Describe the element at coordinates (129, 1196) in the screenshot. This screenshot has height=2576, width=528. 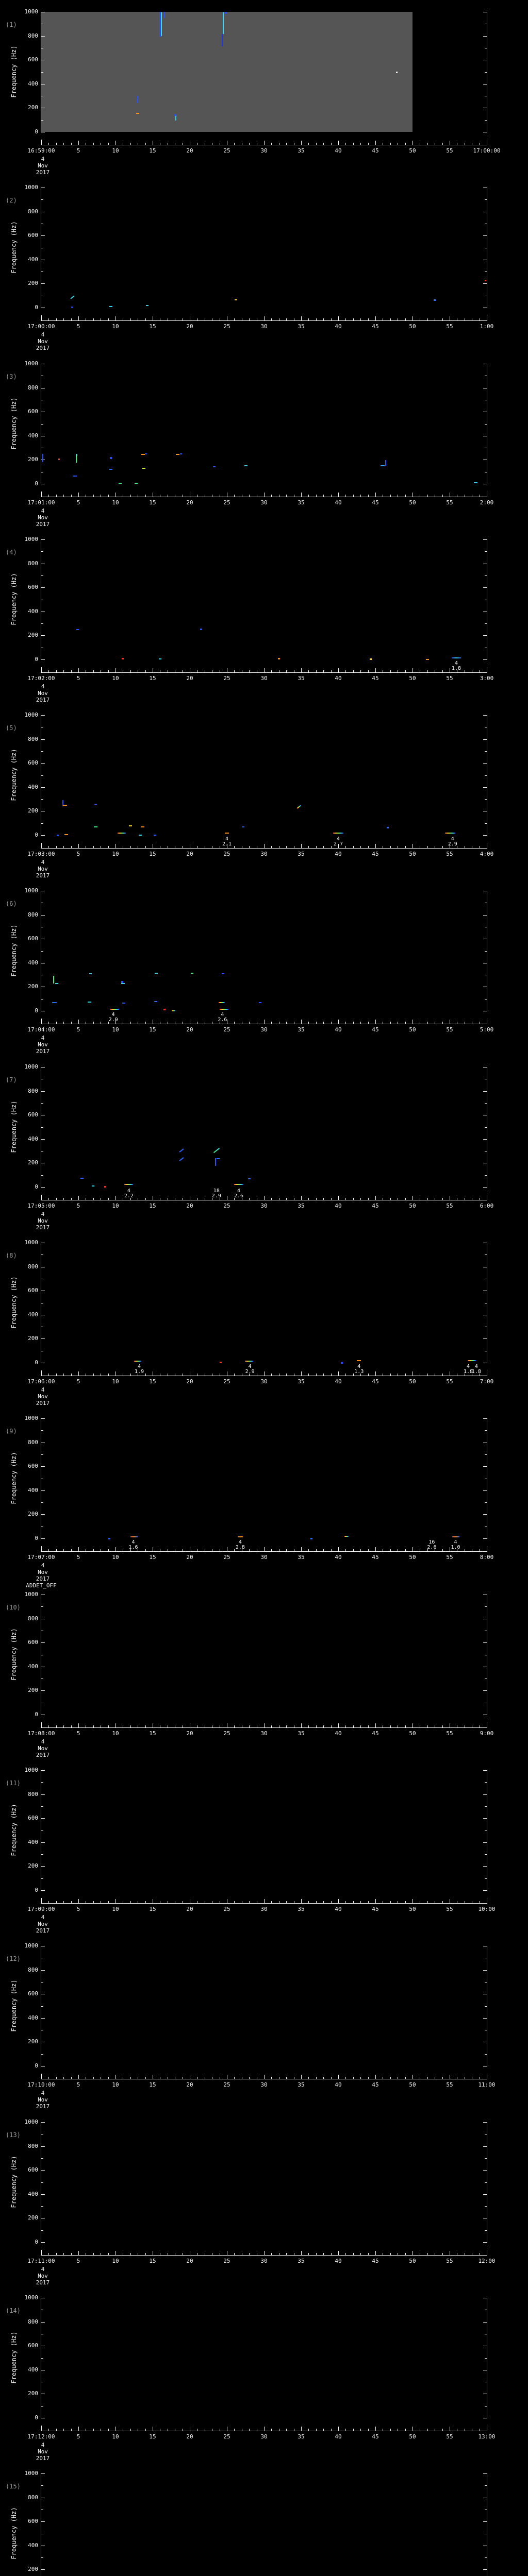
I see `detection-score-label: 2.2` at that location.